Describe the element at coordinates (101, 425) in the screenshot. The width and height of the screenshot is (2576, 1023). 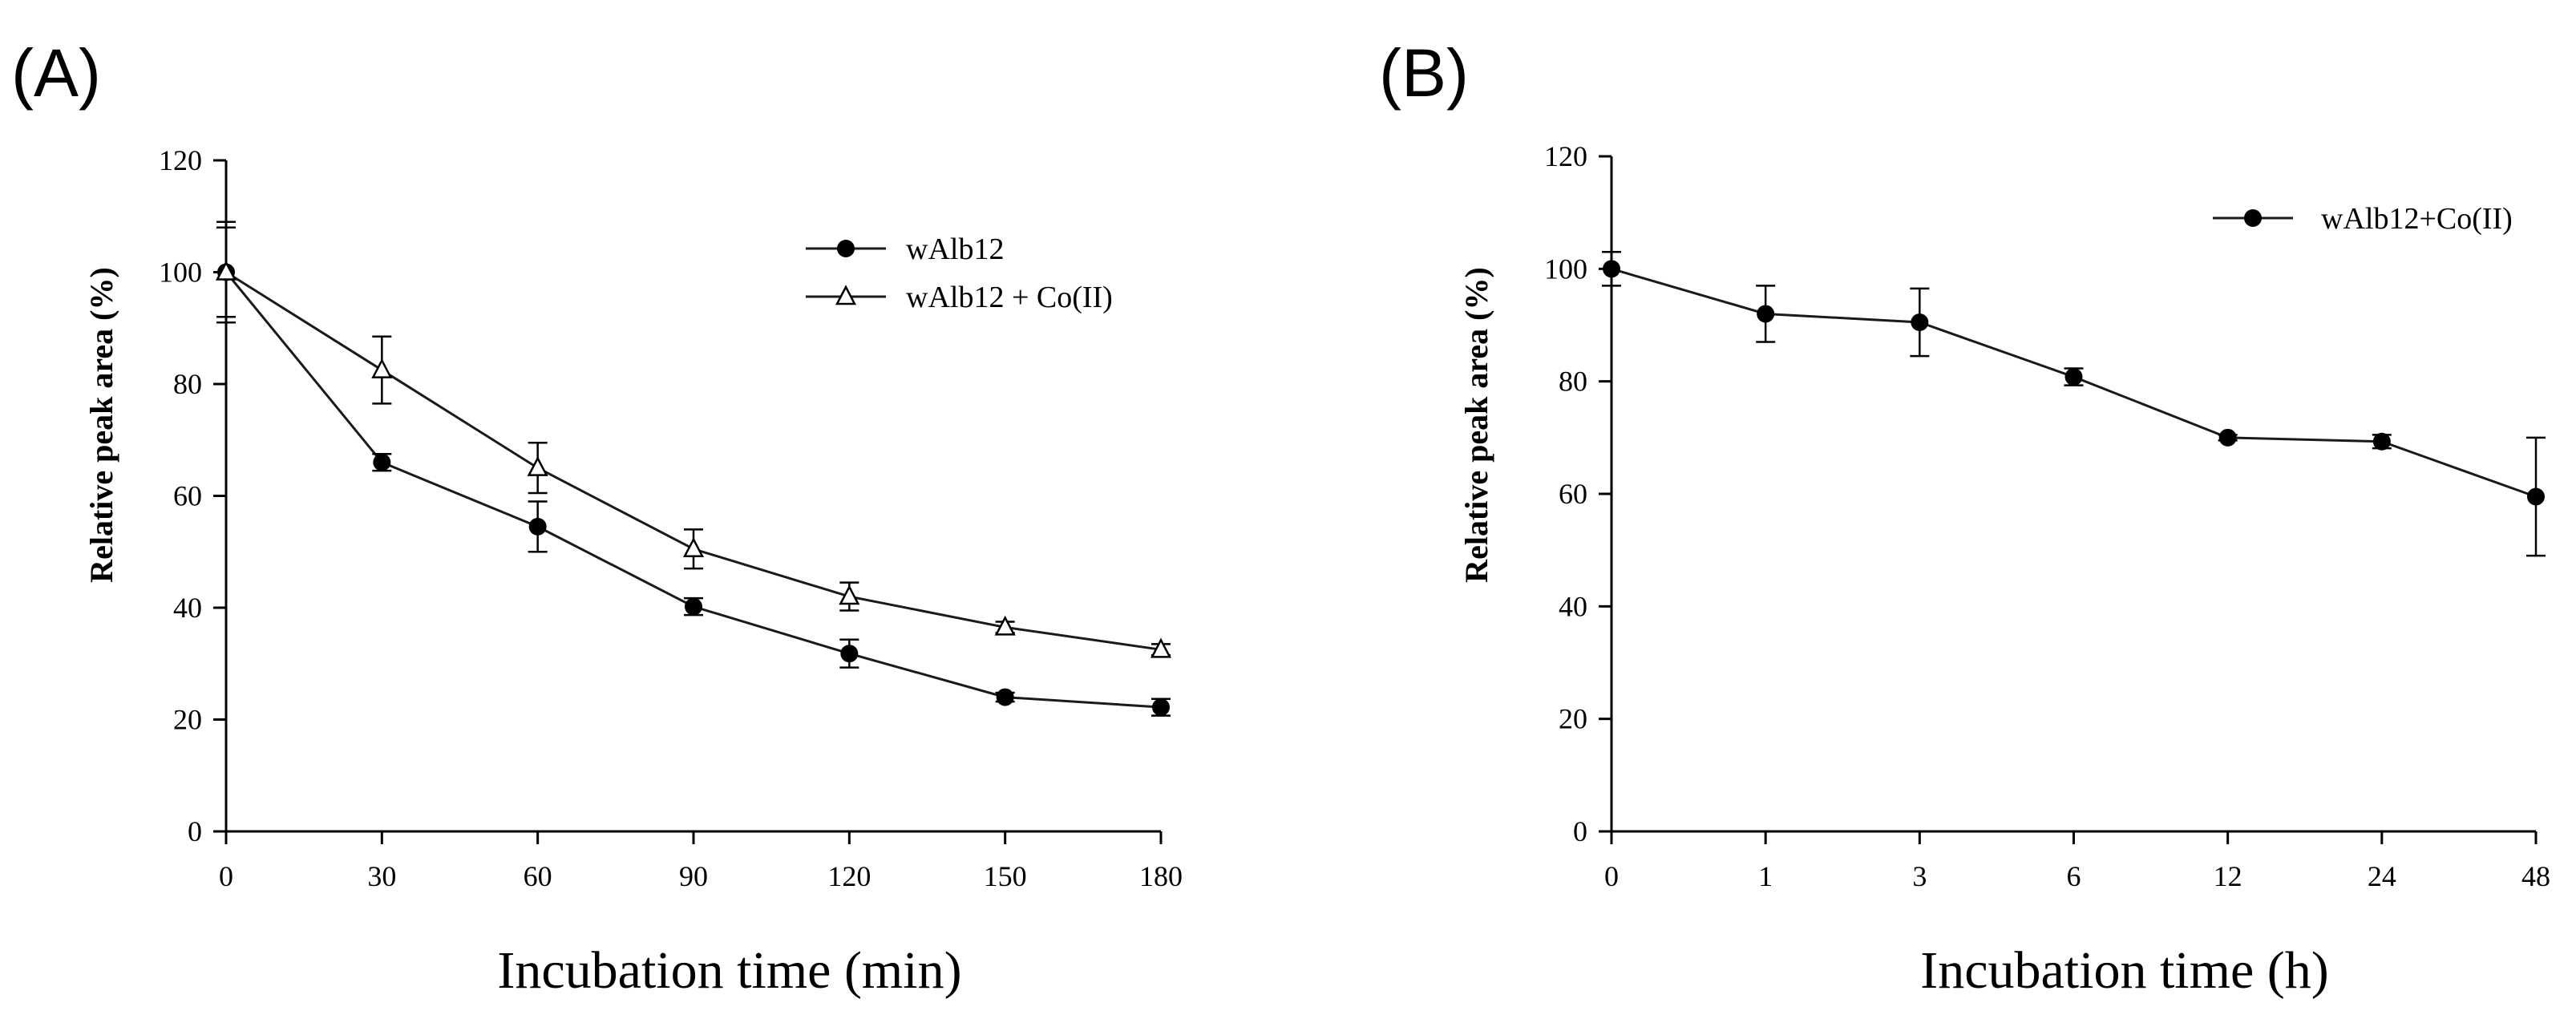
I see `panel-a-y-axis-label: Relative peak area (%)` at that location.